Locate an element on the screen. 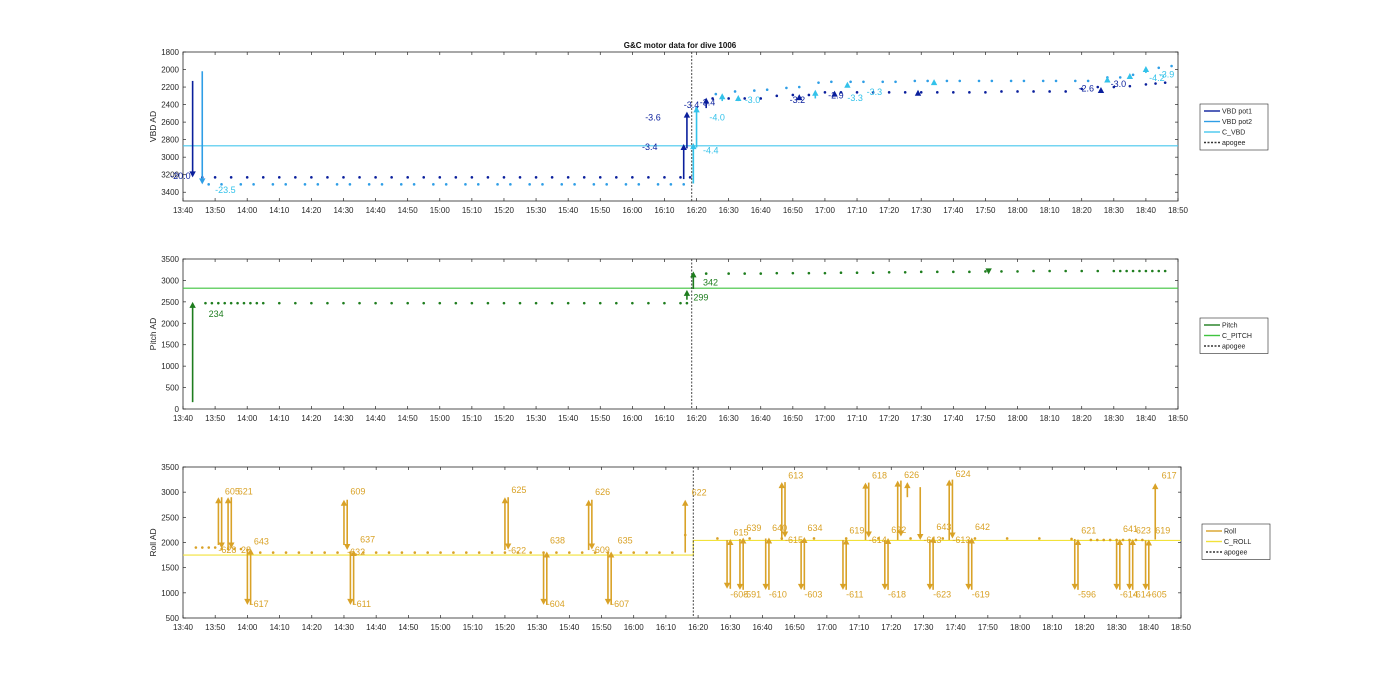 This screenshot has width=1400, height=698. data-label: -609 is located at coordinates (601, 550).